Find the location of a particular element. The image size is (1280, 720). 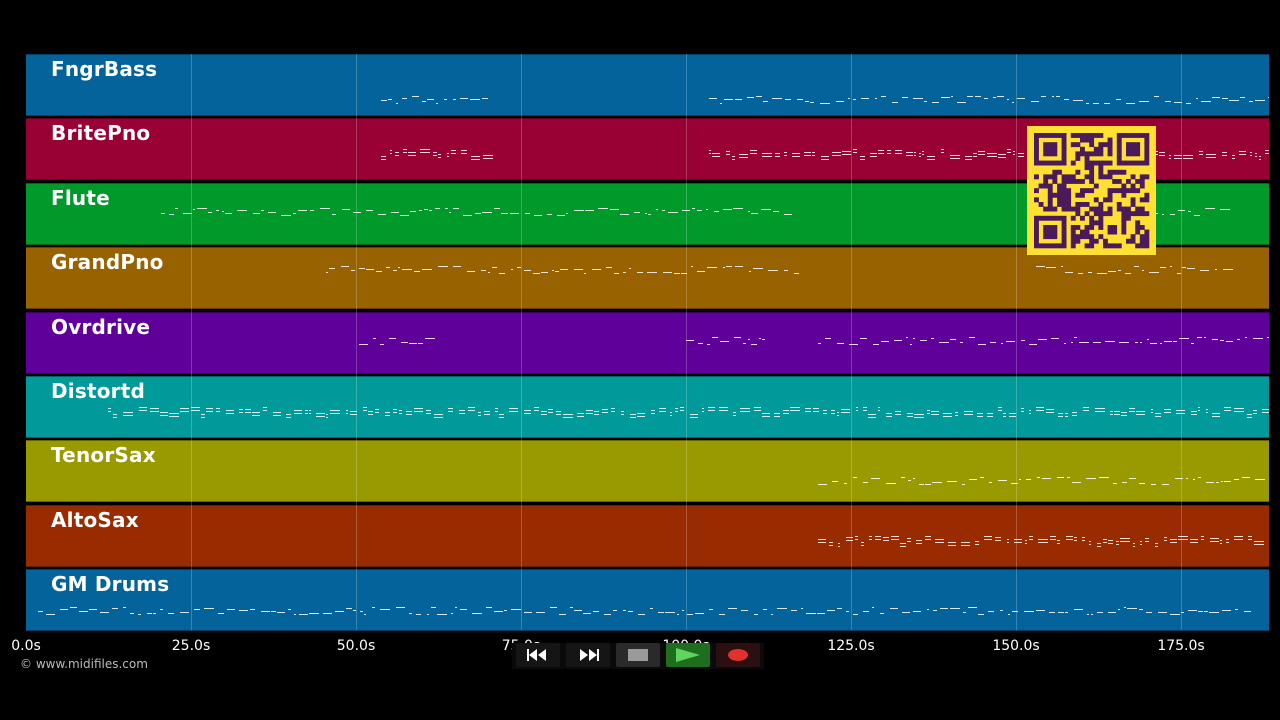

play-button is located at coordinates (688, 655).